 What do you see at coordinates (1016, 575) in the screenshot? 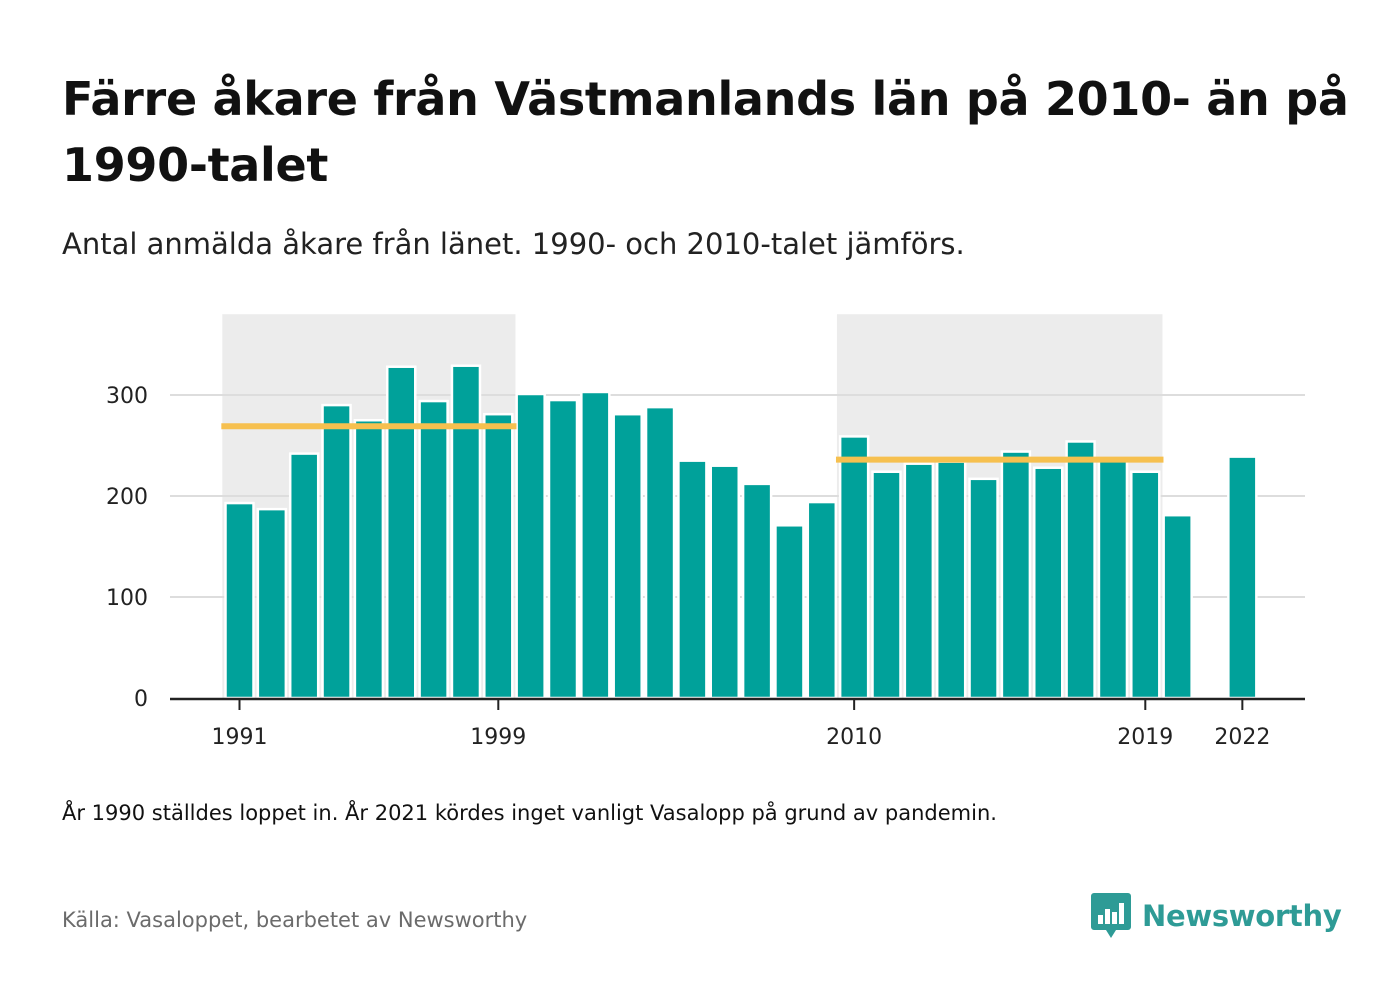
I see `bar-2015` at bounding box center [1016, 575].